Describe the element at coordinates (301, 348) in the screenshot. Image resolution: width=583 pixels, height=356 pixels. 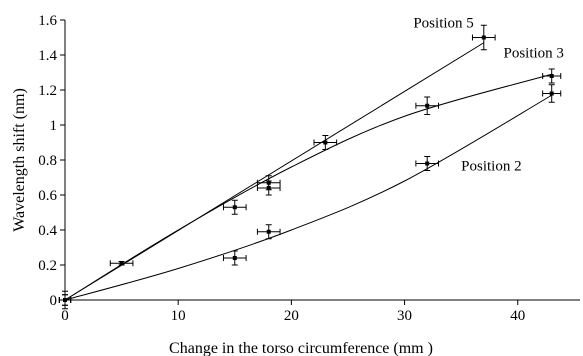
I see `x-axis-title: Change in the torso circumference (mm )` at that location.